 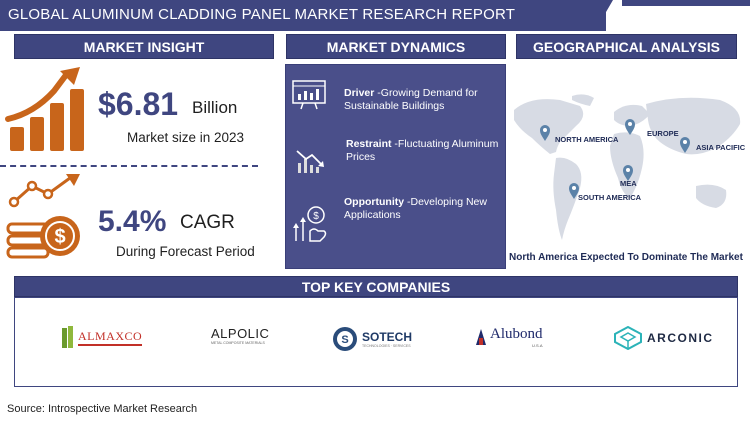 I want to click on sotech-name: SOTECH, so click(x=387, y=337).